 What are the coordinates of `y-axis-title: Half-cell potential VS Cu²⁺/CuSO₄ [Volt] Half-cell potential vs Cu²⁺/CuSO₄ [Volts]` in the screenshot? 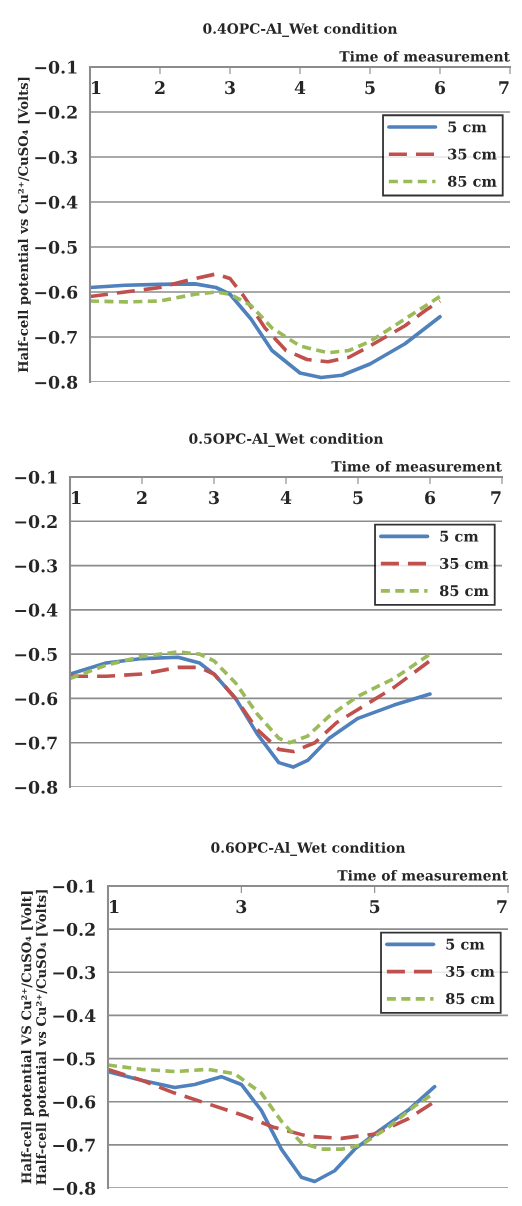 It's located at (35, 1037).